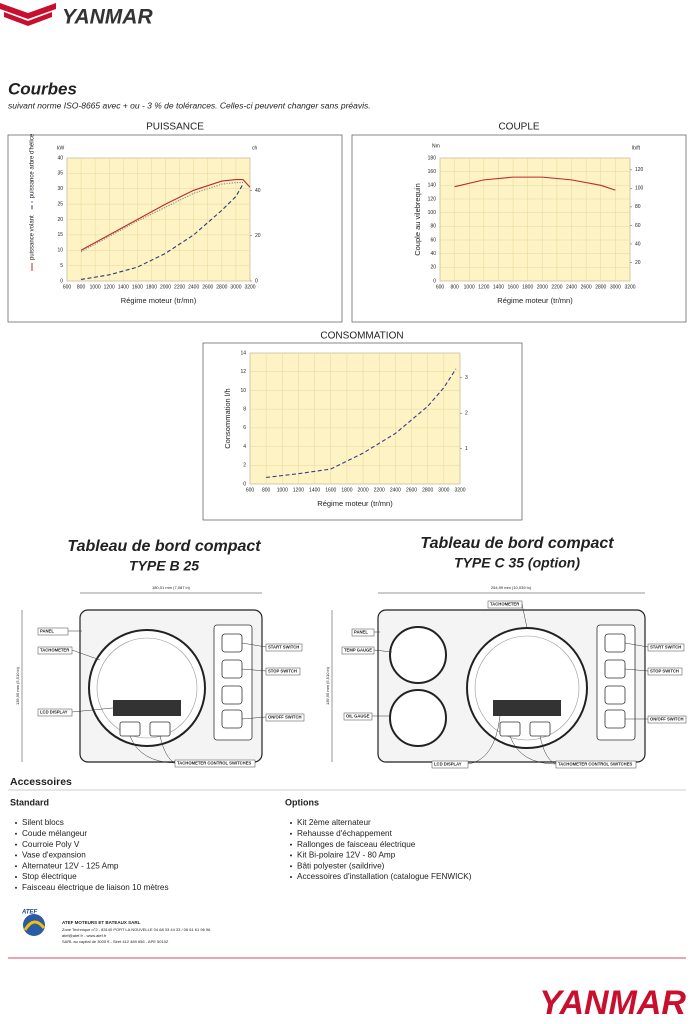 This screenshot has width=694, height=1024. What do you see at coordinates (49, 876) in the screenshot?
I see `list-item: Stop électrique` at bounding box center [49, 876].